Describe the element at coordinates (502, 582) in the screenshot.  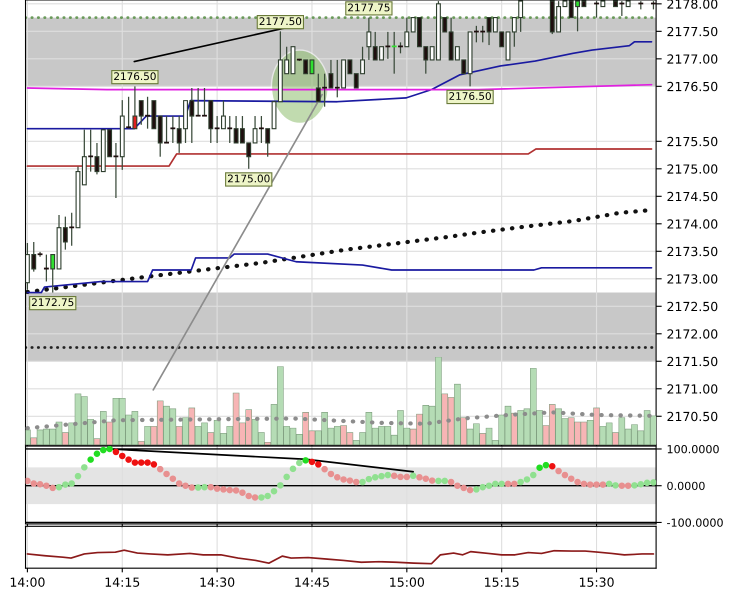
I see `x-tick-label: 15:15` at that location.